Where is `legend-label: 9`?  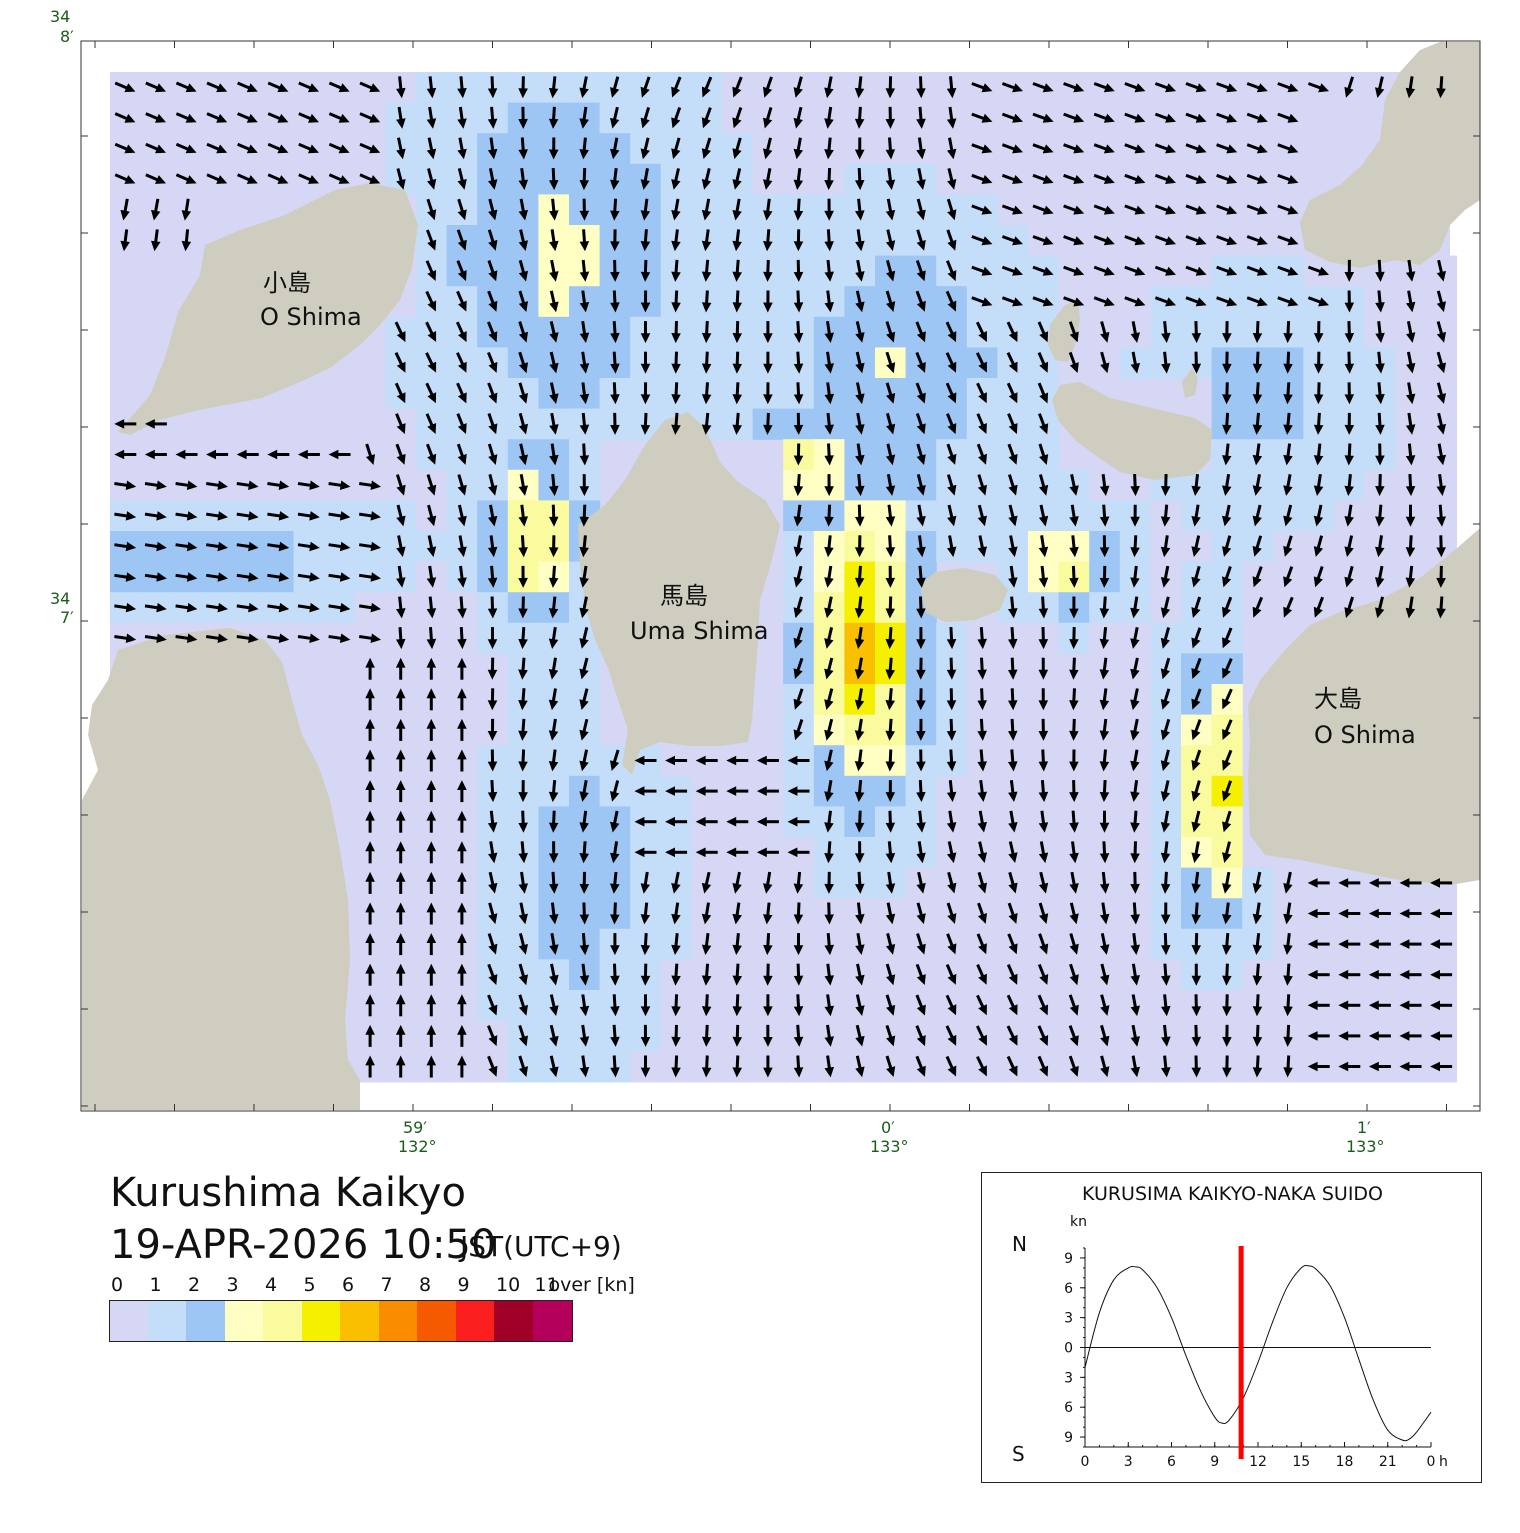
legend-label: 9 is located at coordinates (463, 1285).